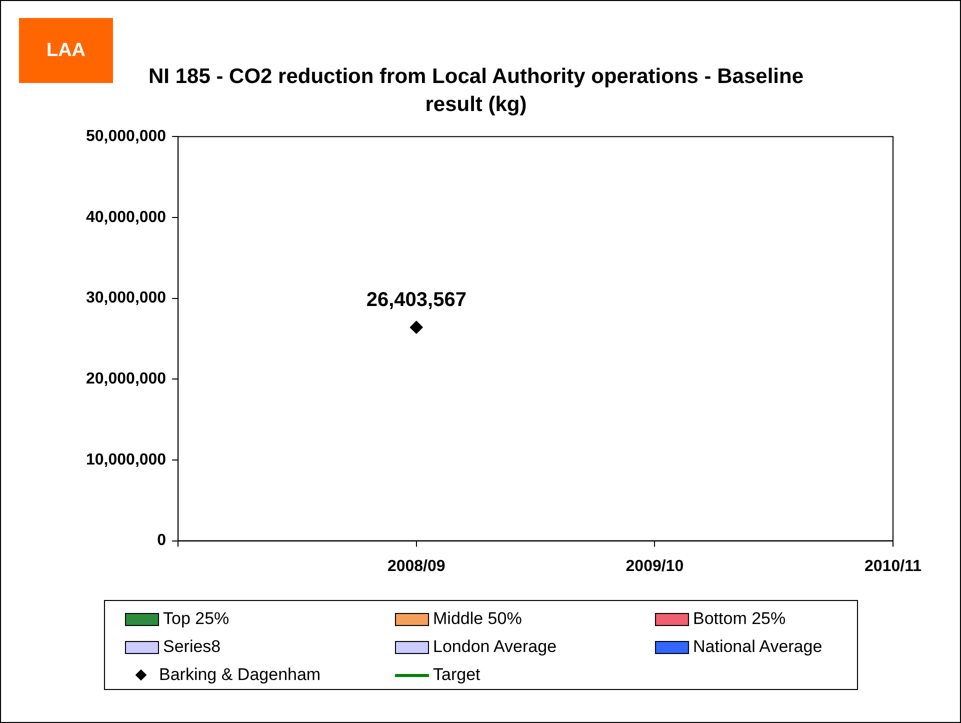  Describe the element at coordinates (126, 379) in the screenshot. I see `y-tick-label: 20,000,000` at that location.